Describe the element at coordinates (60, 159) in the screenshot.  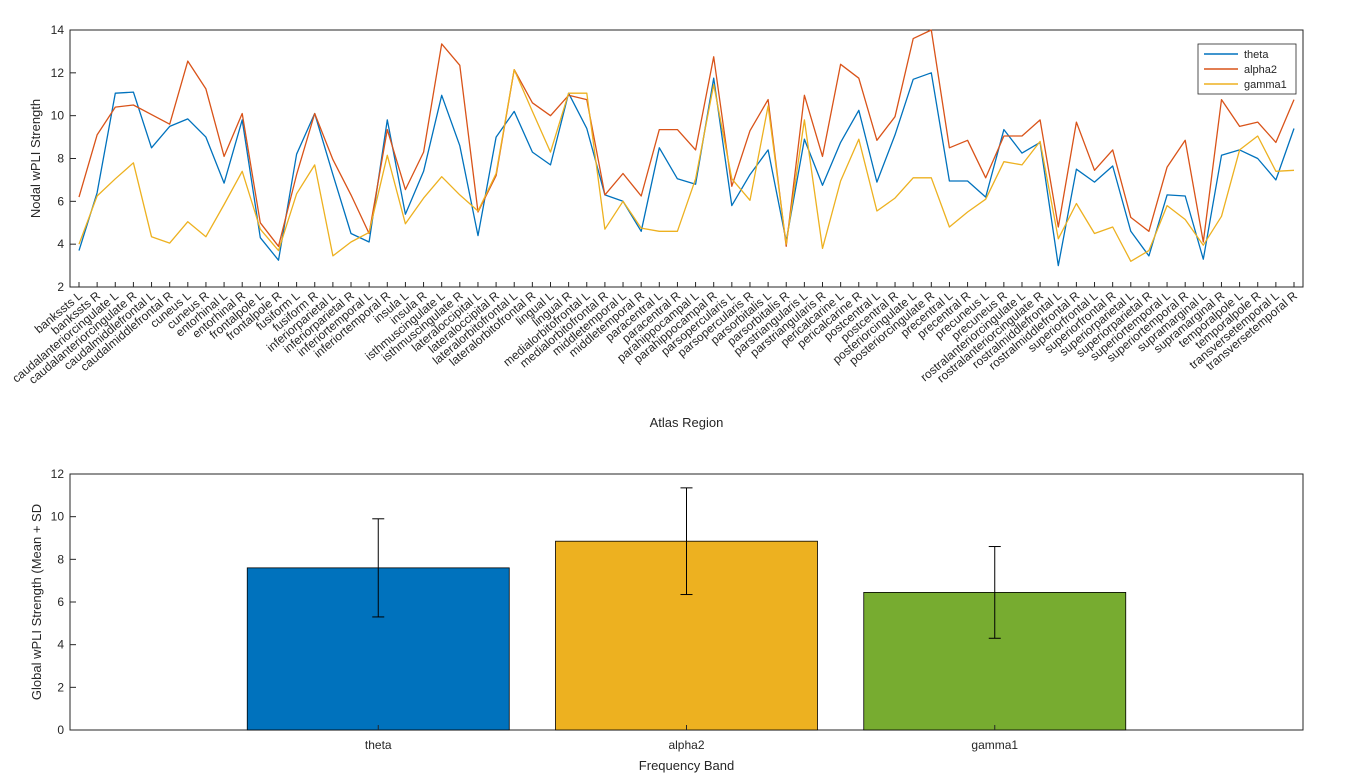
I see `line-y-tick-label: 8` at that location.